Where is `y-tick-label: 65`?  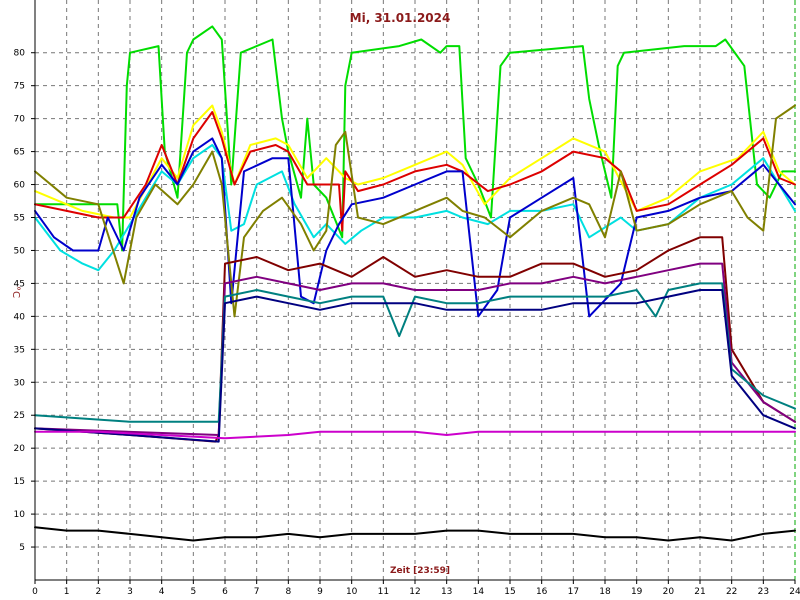
y-tick-label: 65 is located at coordinates (19, 153).